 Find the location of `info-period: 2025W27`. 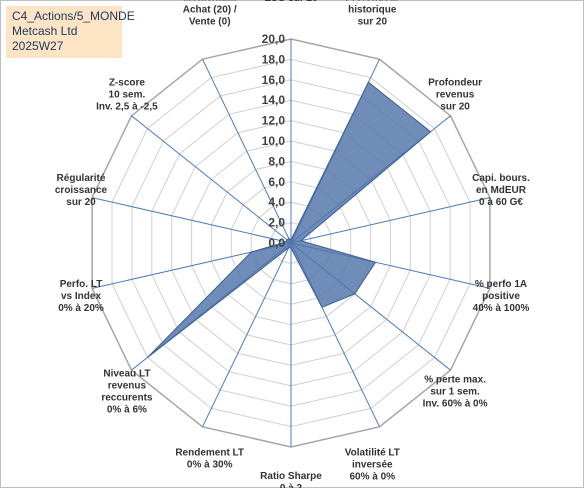

info-period: 2025W27 is located at coordinates (38, 46).